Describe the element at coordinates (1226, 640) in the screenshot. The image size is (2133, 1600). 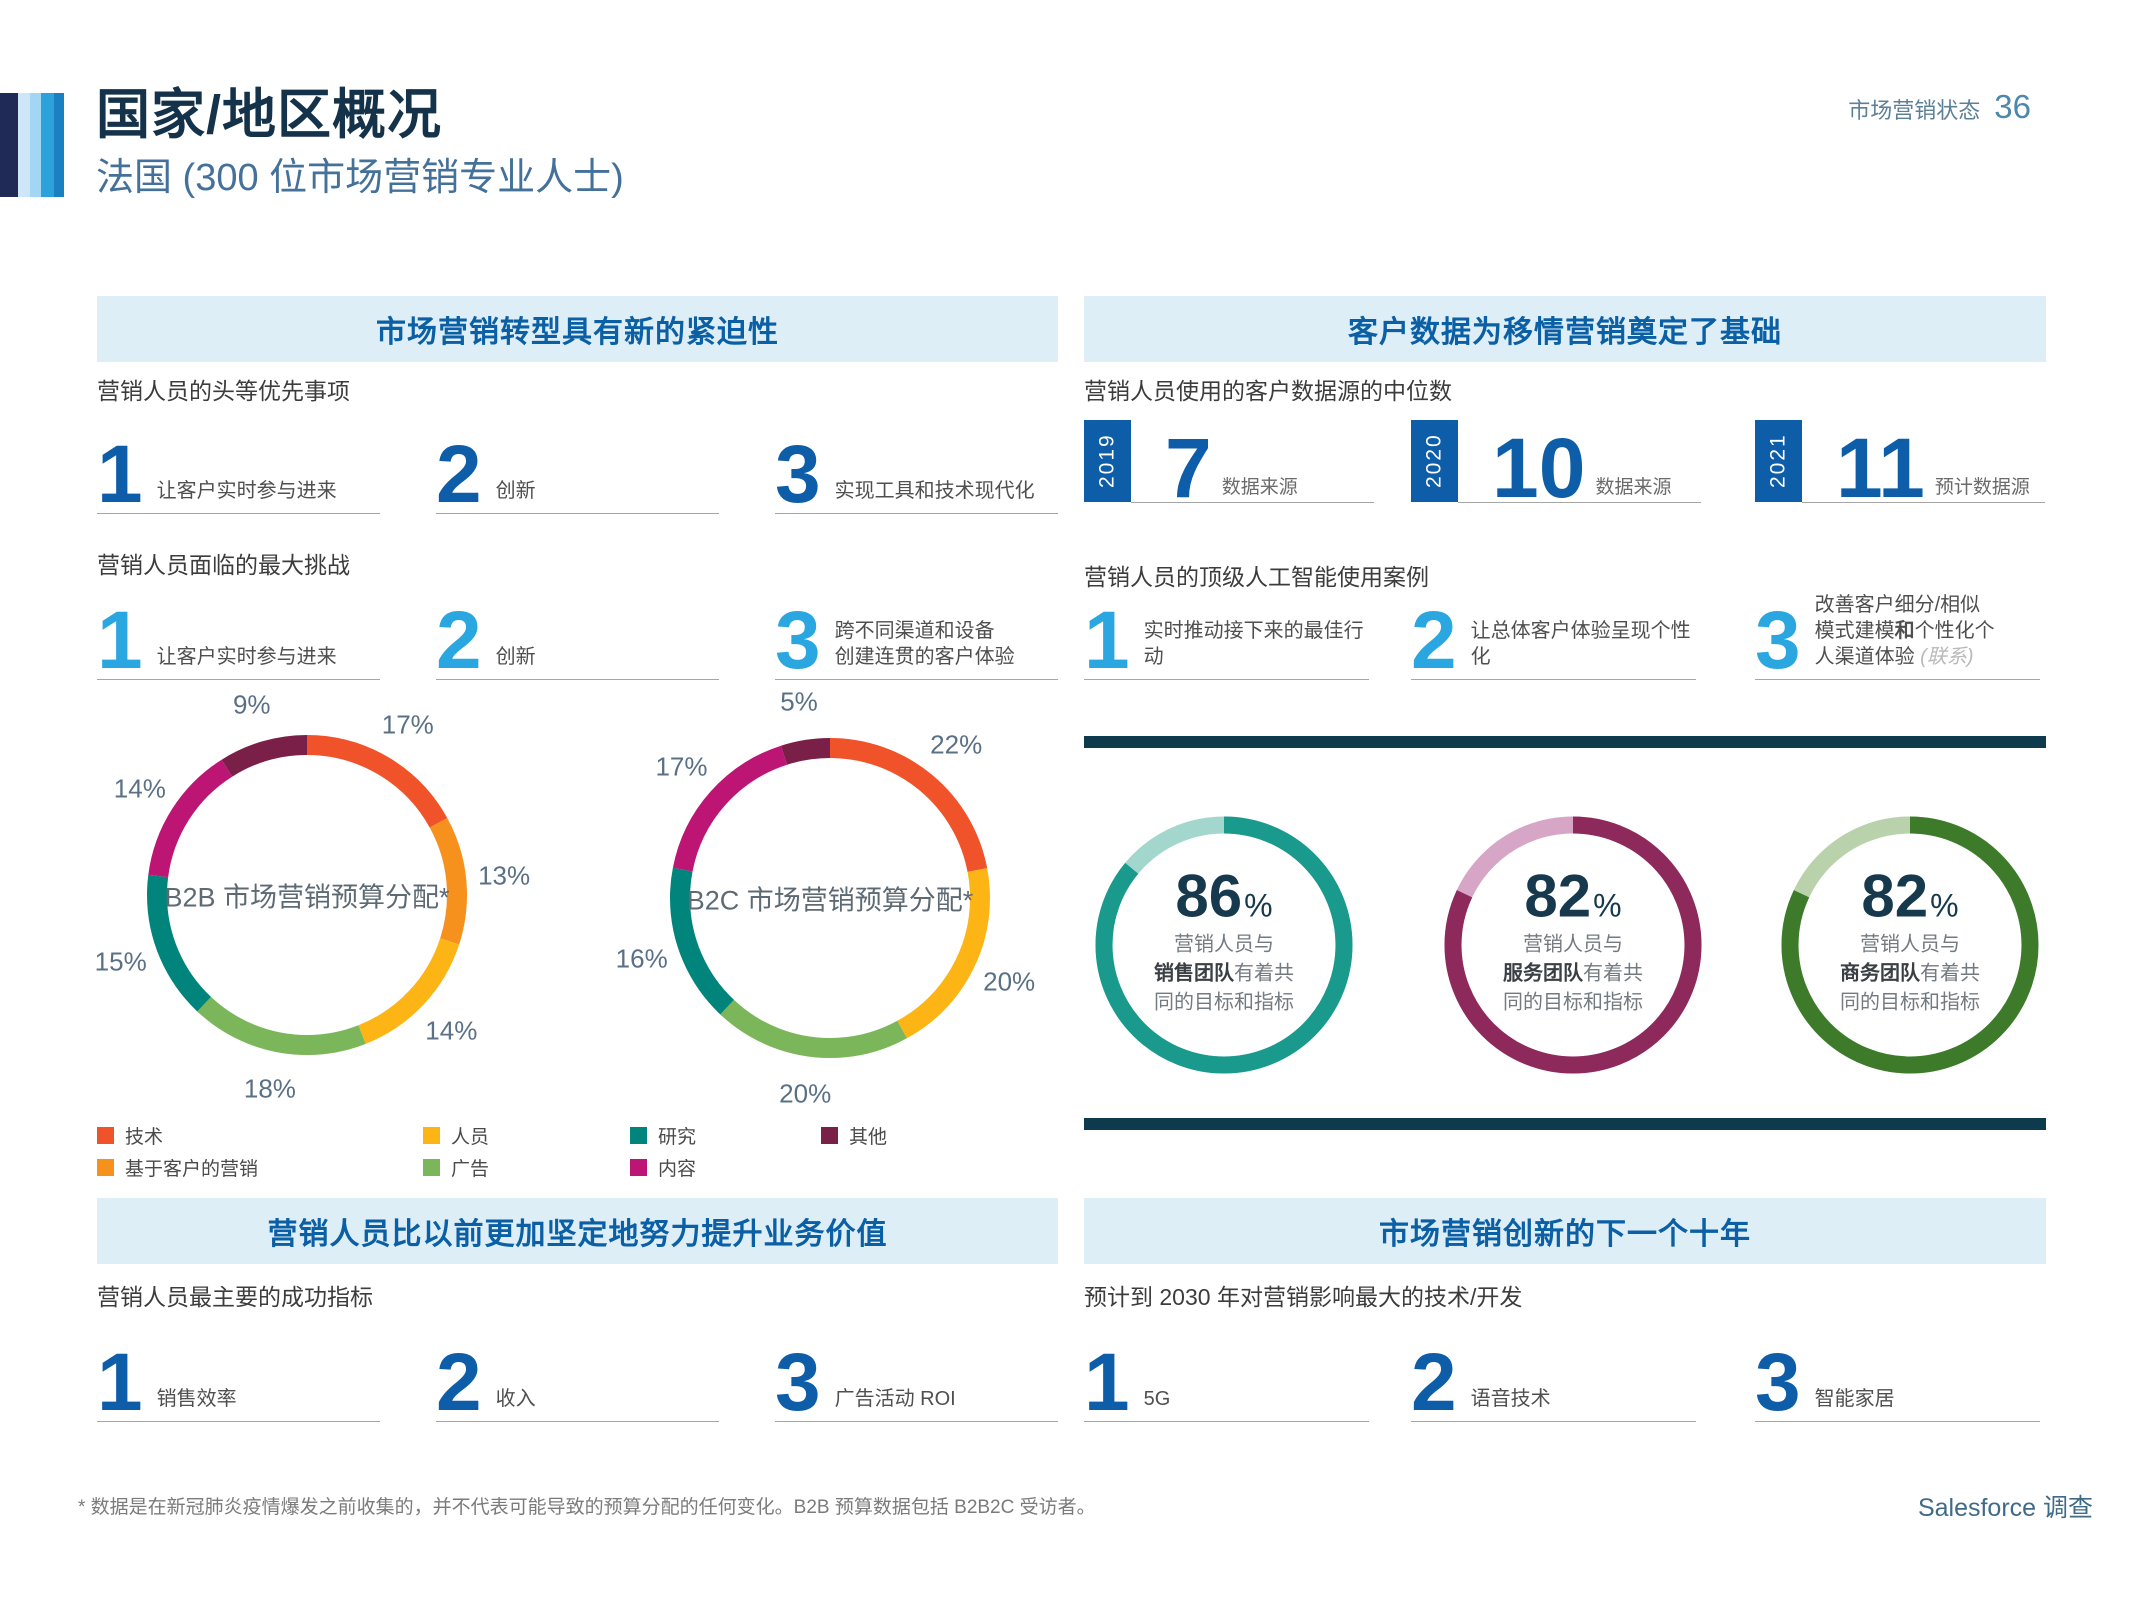
I see `ai-case-item-1: 1 实时推动接下来的最佳行动` at that location.